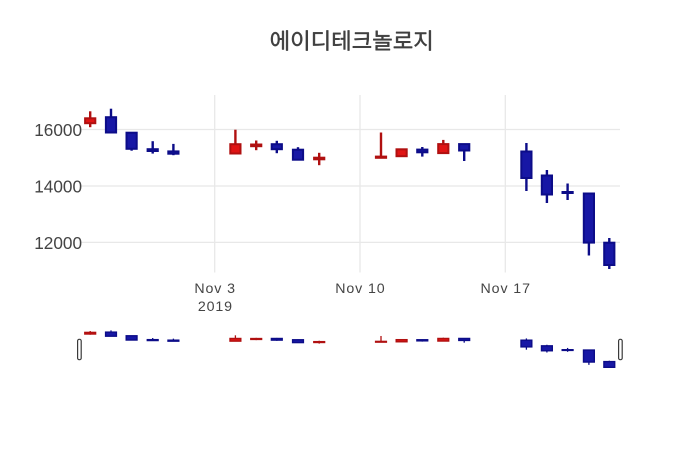 The height and width of the screenshot is (450, 700). Describe the element at coordinates (215, 289) in the screenshot. I see `svg-text: Nov 3` at that location.